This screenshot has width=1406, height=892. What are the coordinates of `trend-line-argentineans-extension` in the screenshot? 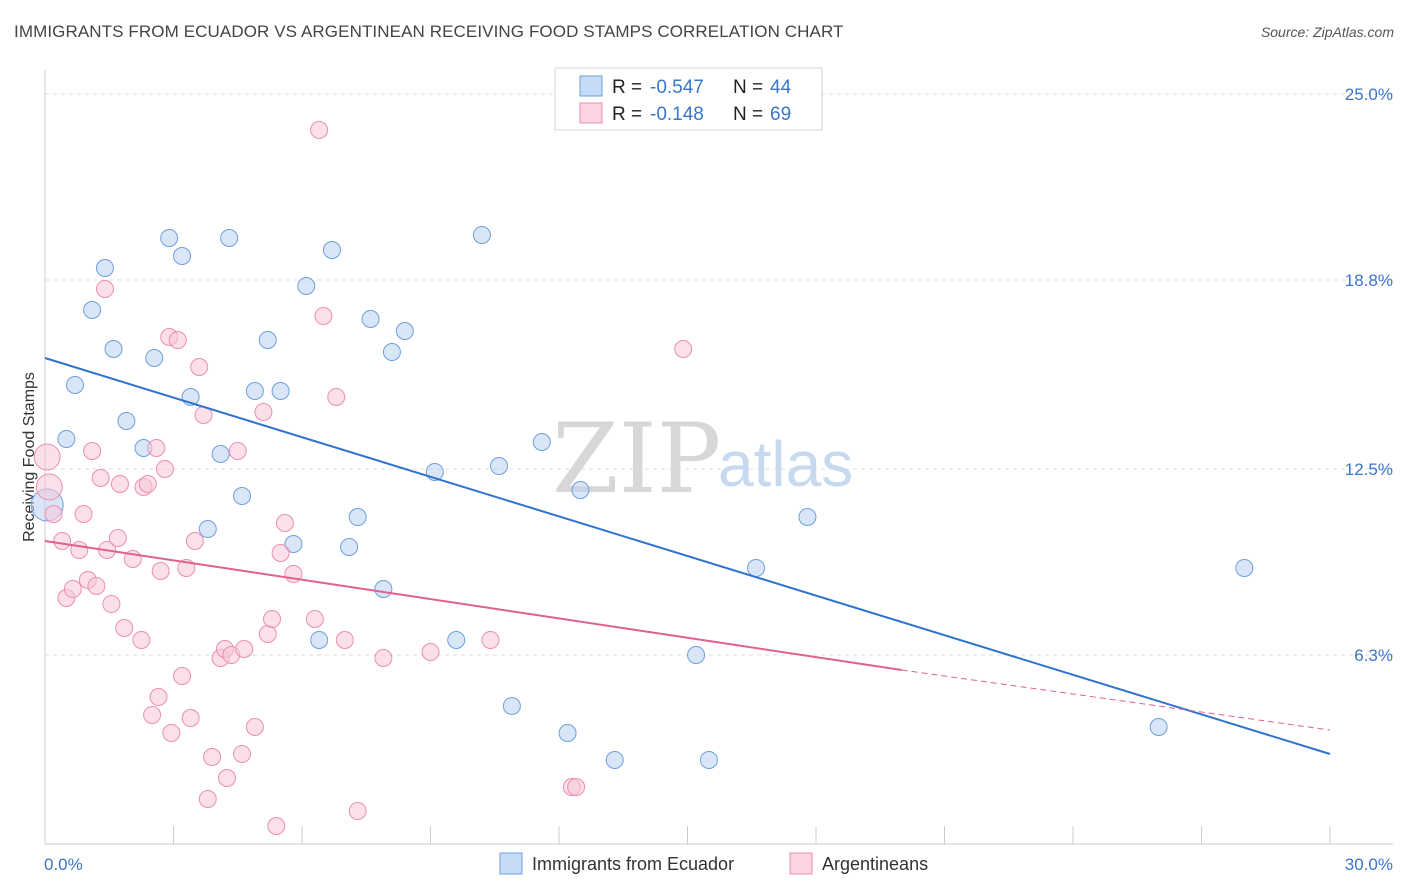 It's located at (1116, 700).